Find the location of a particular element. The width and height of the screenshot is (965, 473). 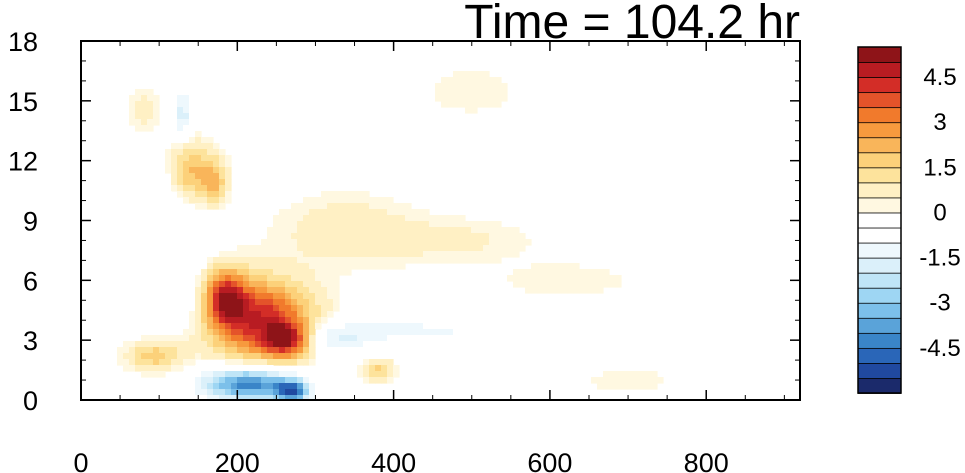

y-tick-label: 0 is located at coordinates (30, 401).